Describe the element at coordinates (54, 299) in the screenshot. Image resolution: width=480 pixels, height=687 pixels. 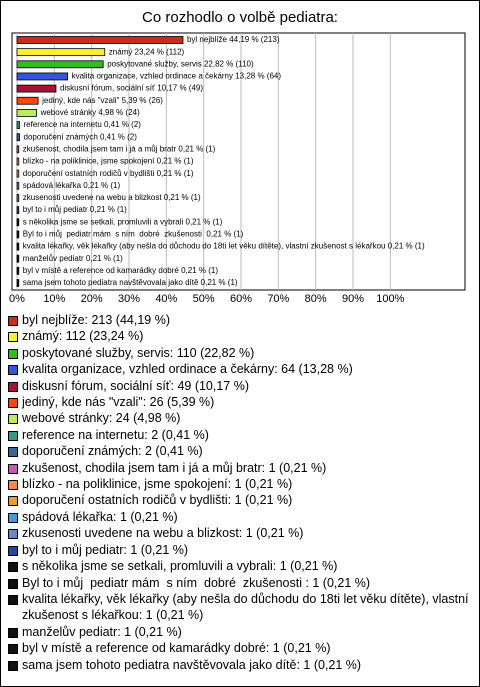
I see `x-tick-label: 10%` at that location.